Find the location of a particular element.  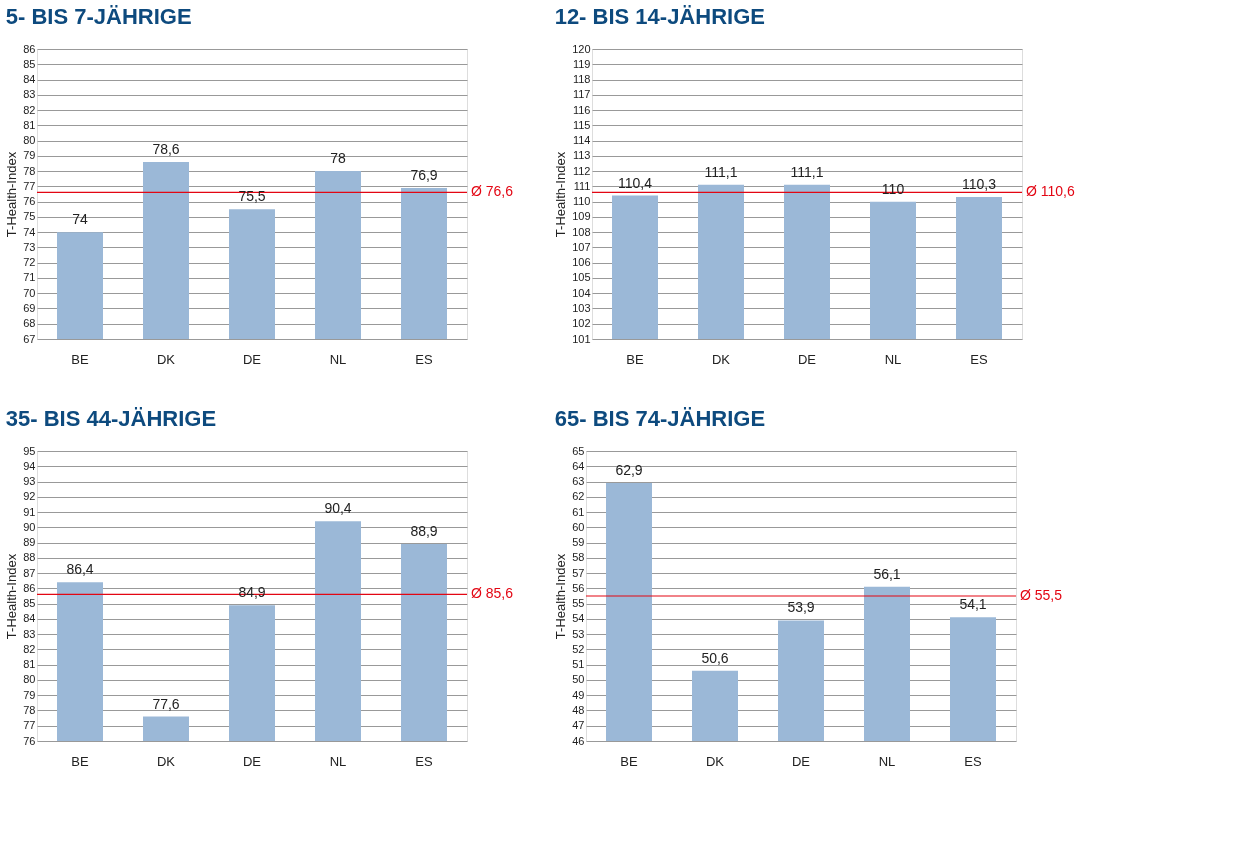

y-tick-label: 76 is located at coordinates (29, 740).